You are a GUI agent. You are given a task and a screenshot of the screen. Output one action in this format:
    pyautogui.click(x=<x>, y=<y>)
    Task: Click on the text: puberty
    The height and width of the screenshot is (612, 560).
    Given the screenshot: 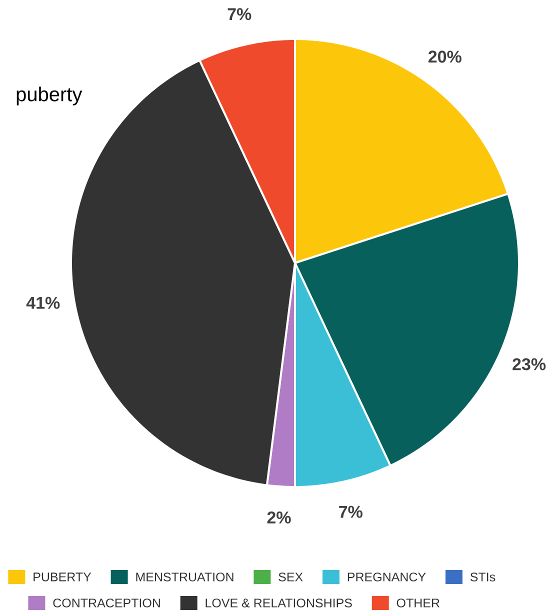 What is the action you would take?
    pyautogui.click(x=49, y=96)
    